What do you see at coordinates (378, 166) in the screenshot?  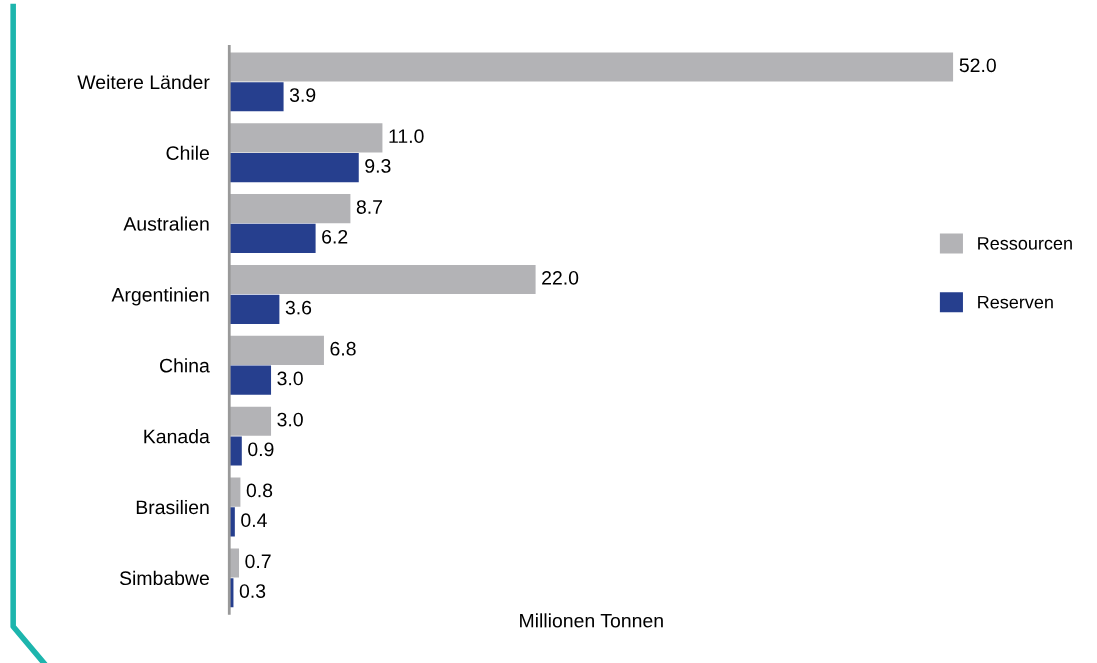 I see `data-label: 9.3` at bounding box center [378, 166].